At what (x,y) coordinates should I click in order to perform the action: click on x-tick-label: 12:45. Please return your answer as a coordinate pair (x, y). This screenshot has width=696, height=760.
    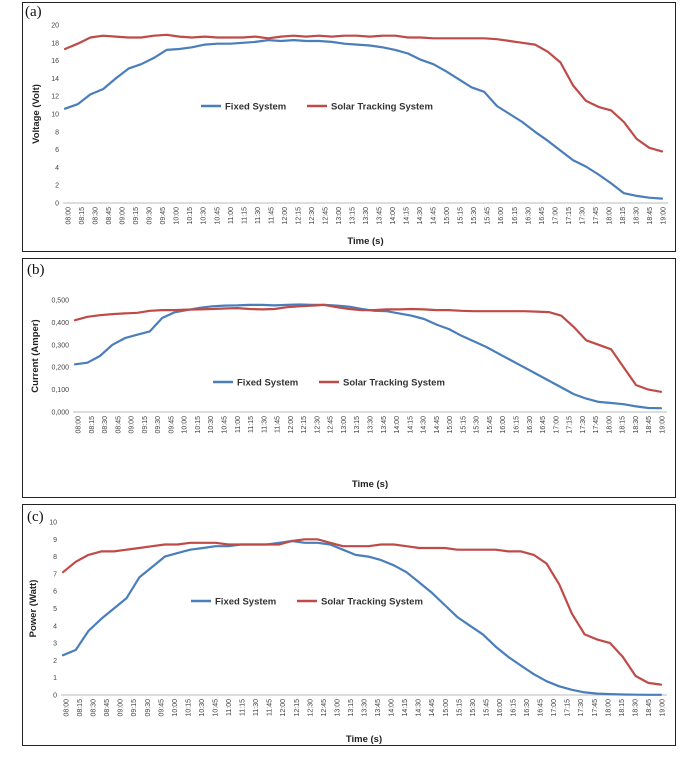
    Looking at the image, I should click on (331, 425).